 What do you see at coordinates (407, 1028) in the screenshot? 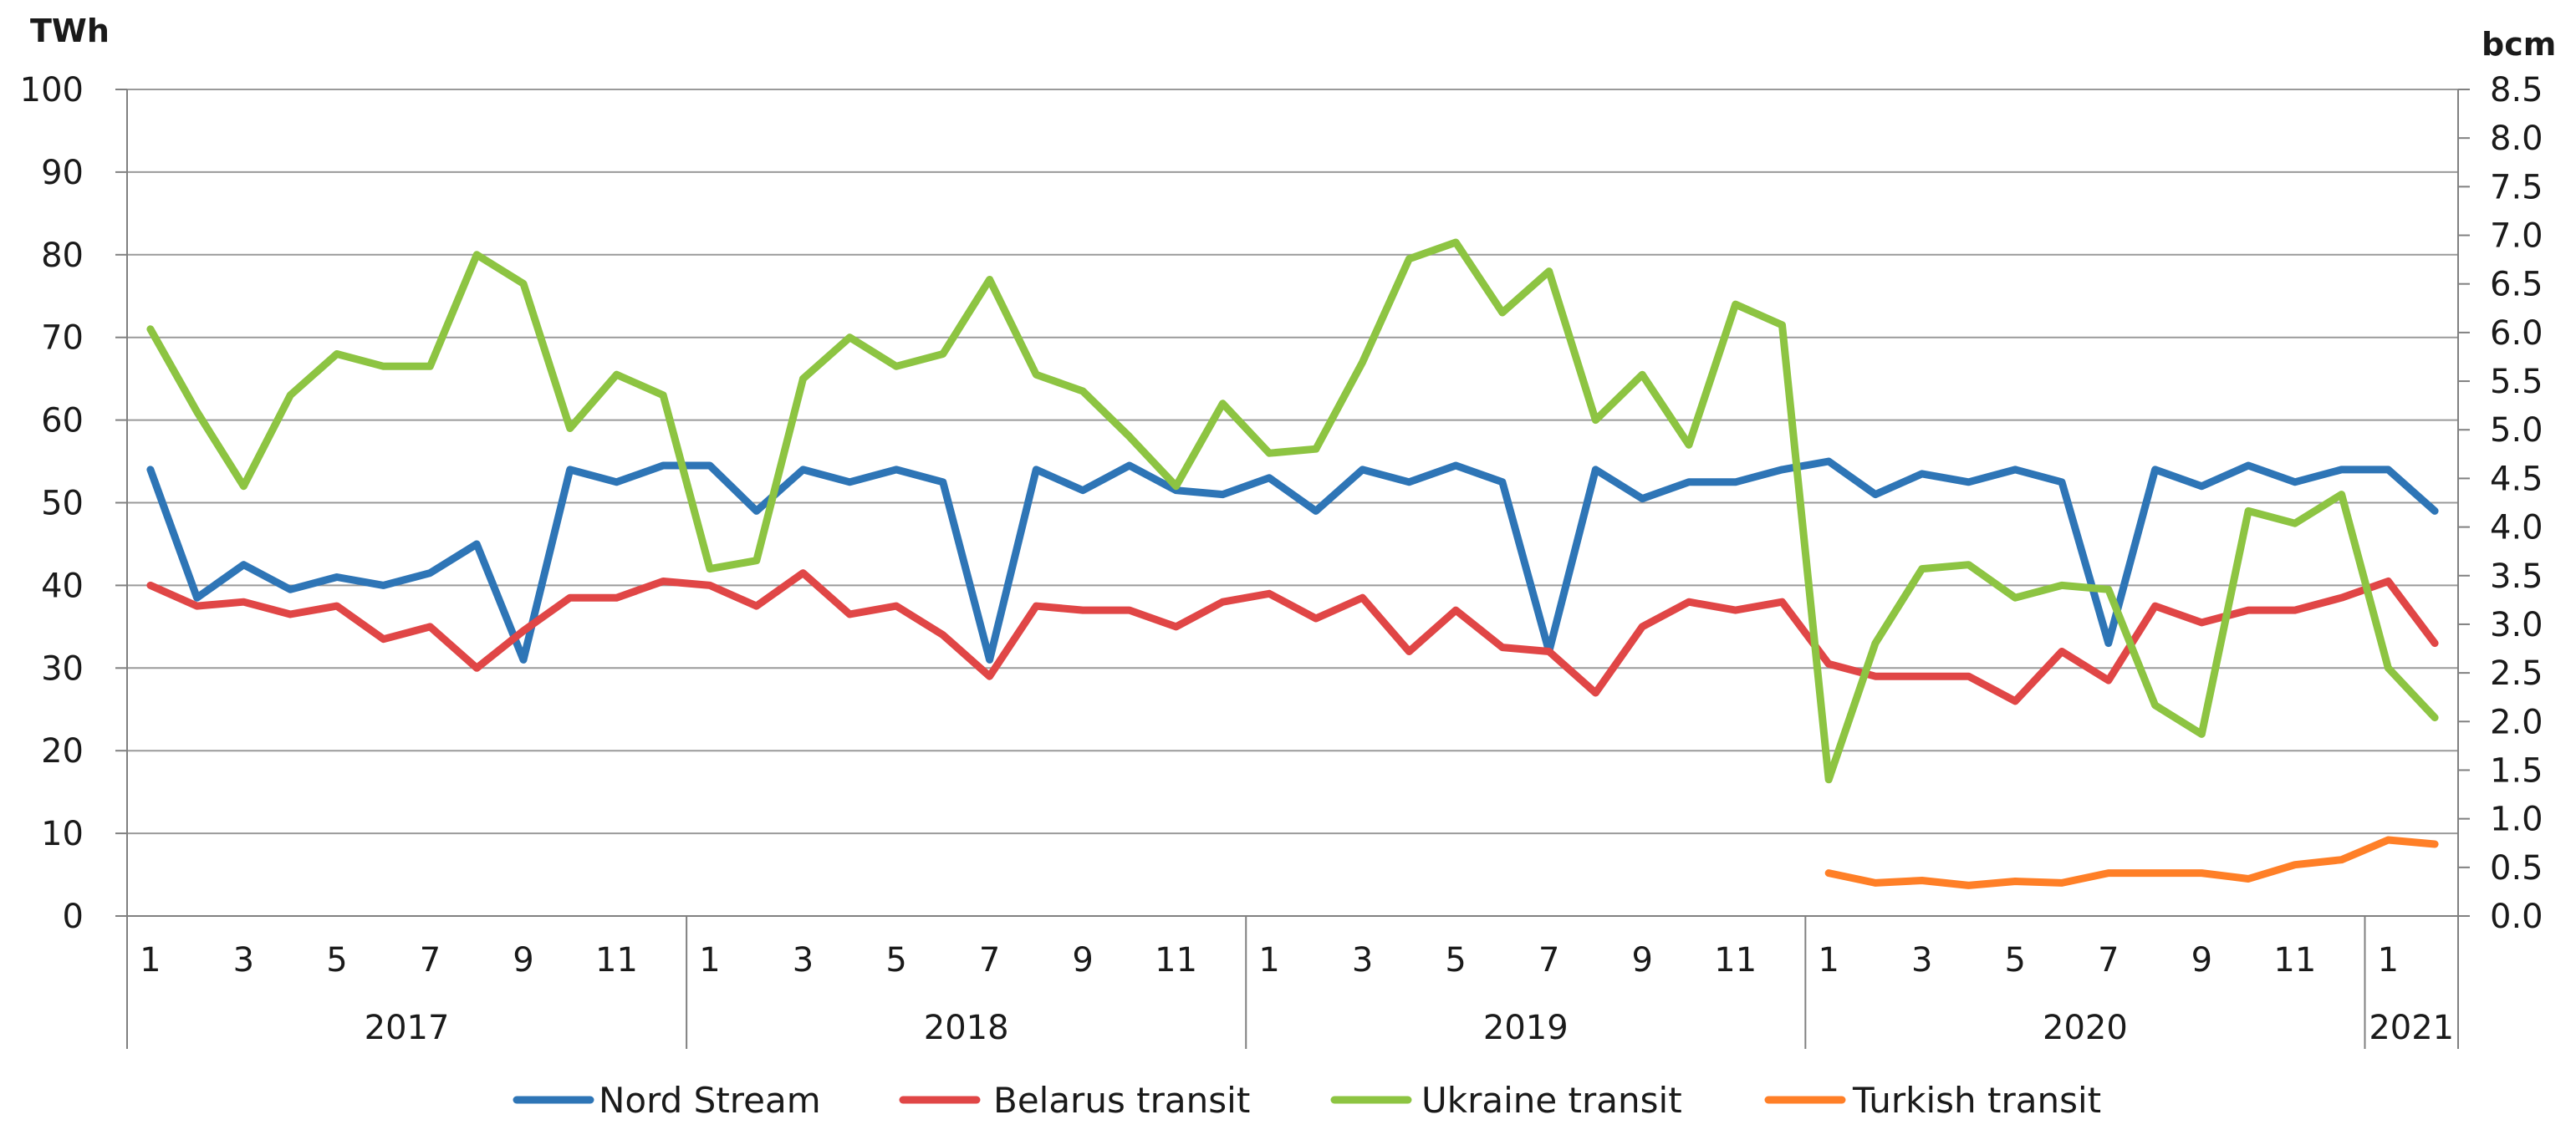
I see `x-year-label: 2017` at bounding box center [407, 1028].